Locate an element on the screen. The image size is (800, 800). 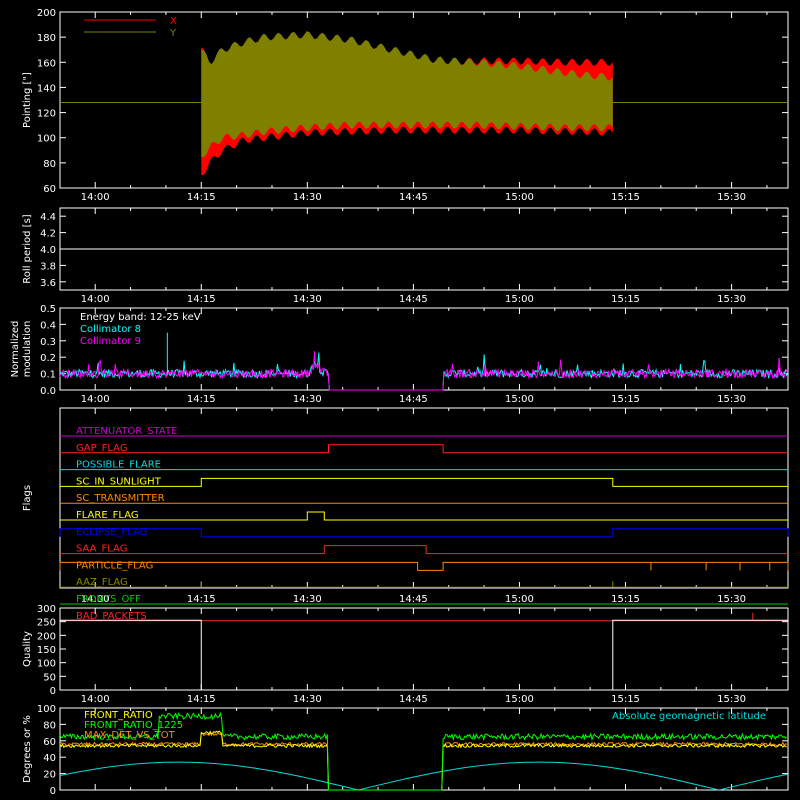
flag-label-particle-flag: PARTICLE_FLAG is located at coordinates (114, 565).